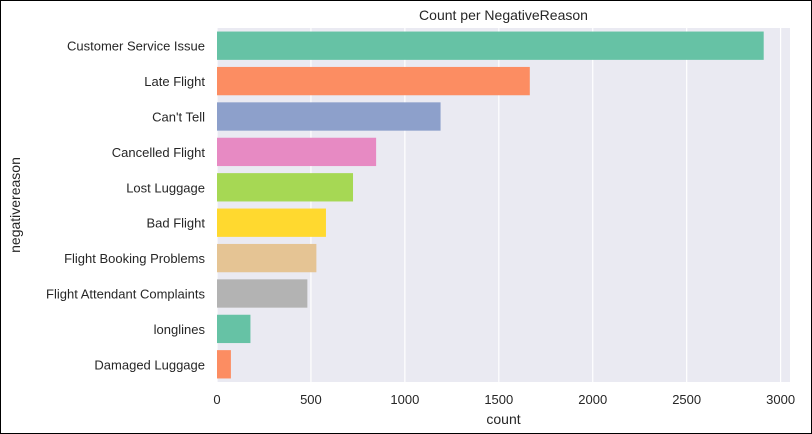 The height and width of the screenshot is (434, 812). What do you see at coordinates (174, 81) in the screenshot?
I see `y-tick-label: Late Flight` at bounding box center [174, 81].